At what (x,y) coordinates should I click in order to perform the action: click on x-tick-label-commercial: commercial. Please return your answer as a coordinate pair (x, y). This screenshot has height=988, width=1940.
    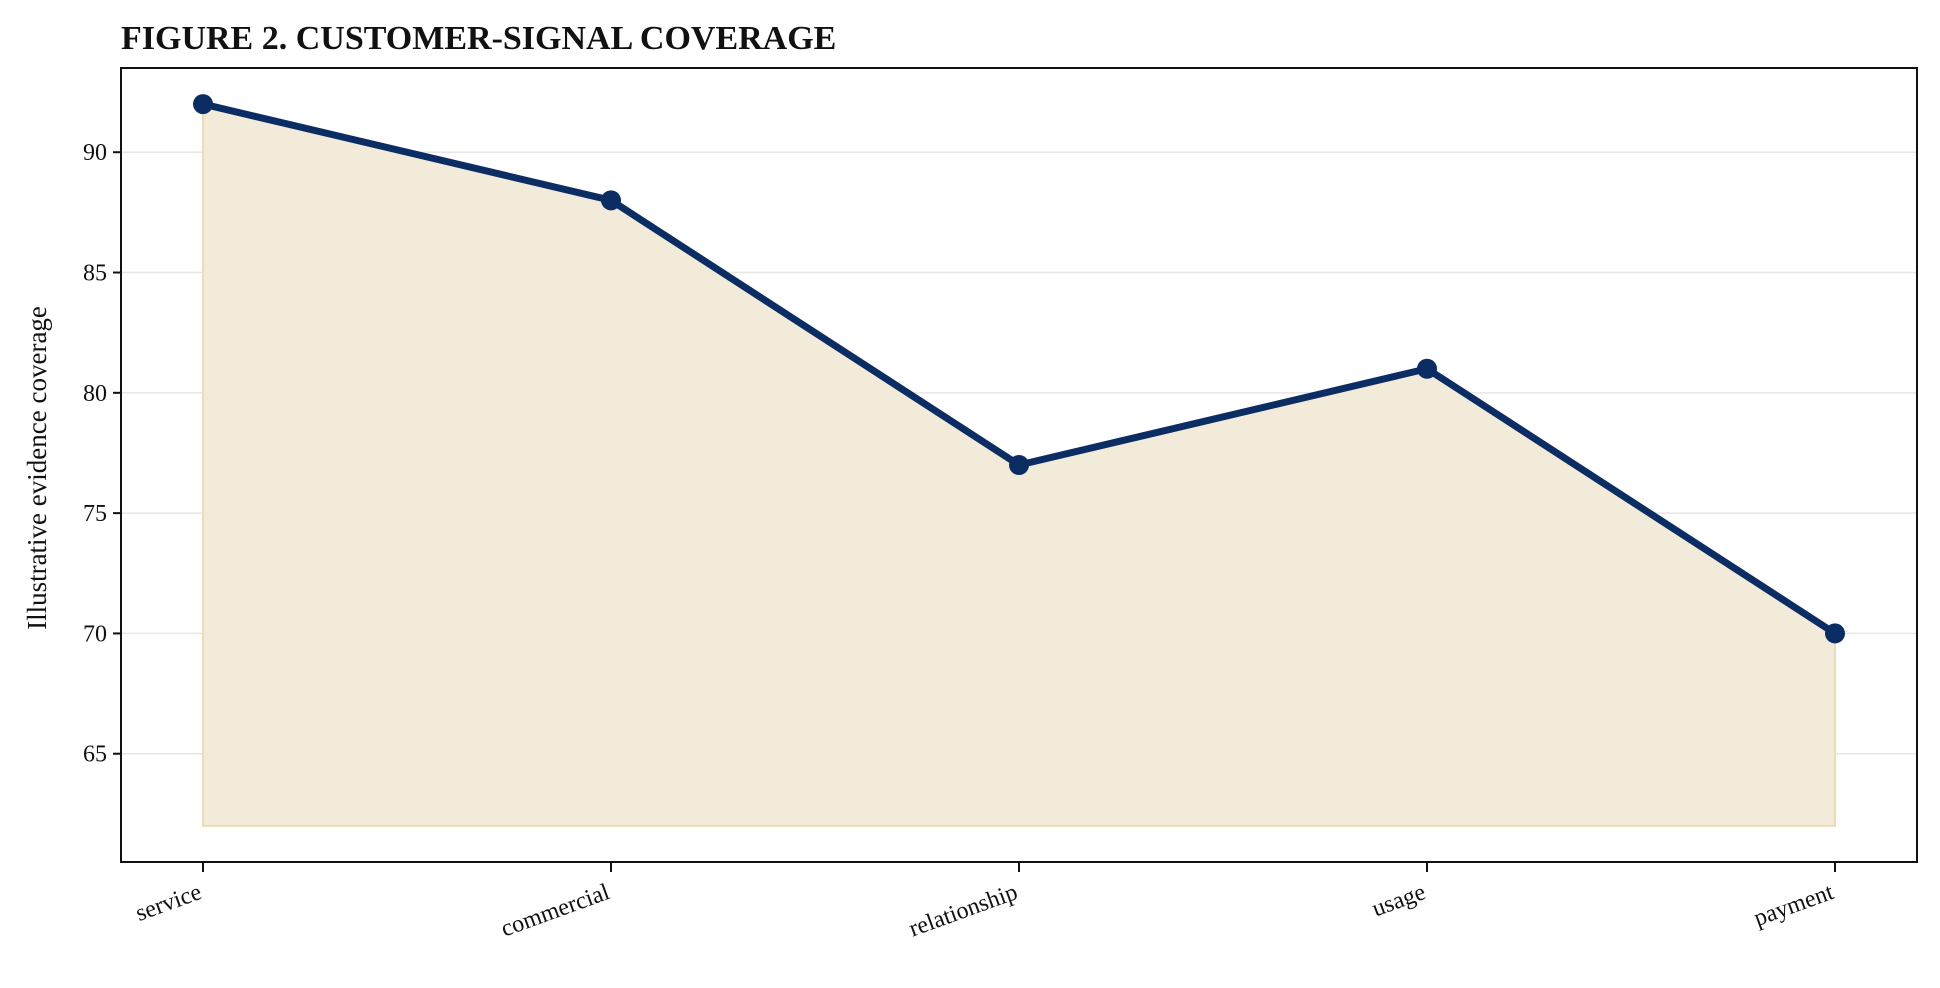
    Looking at the image, I should click on (556, 910).